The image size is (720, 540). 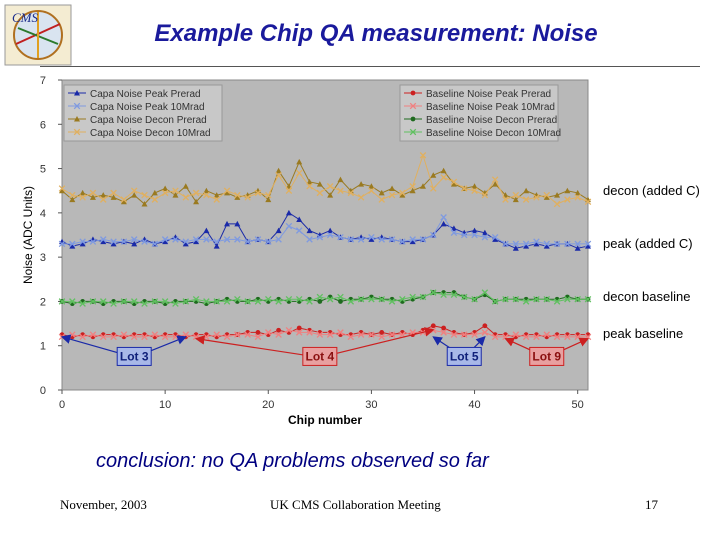 I want to click on y-axis-label: Noise (ADC Units), so click(x=28, y=235).